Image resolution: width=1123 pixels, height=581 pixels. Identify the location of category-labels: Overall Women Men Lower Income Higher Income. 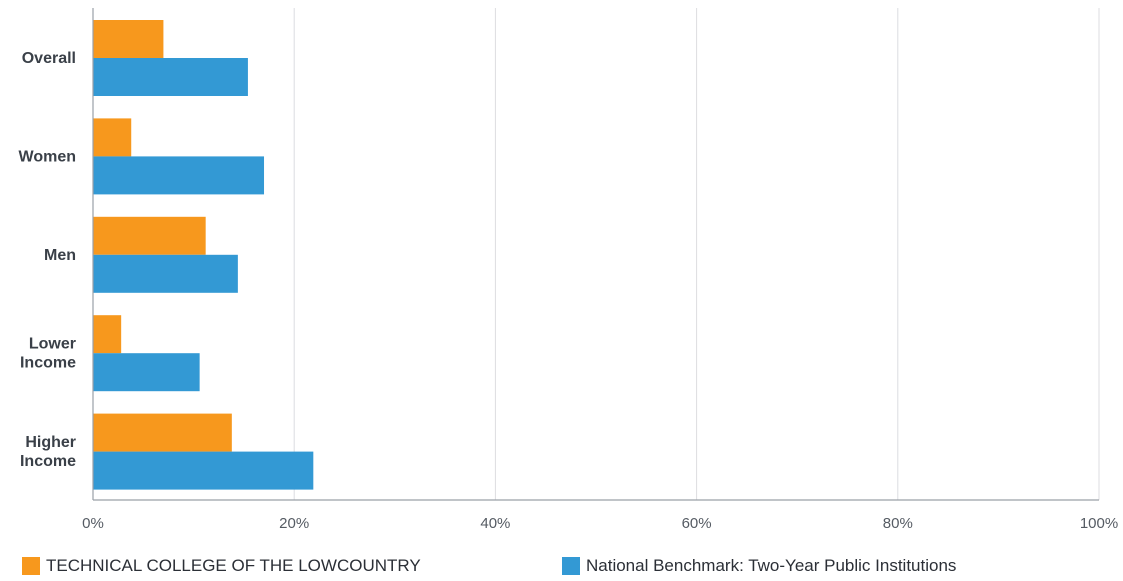
(48, 260).